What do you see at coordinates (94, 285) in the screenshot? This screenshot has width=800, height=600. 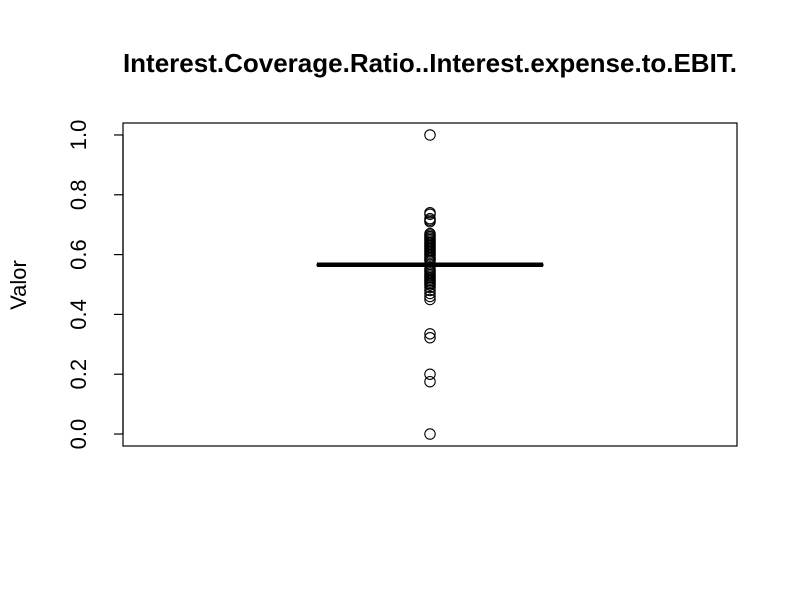 I see `y-axis-ticks: 0.0 0.2 0.4 0.6 0.8 1.0` at bounding box center [94, 285].